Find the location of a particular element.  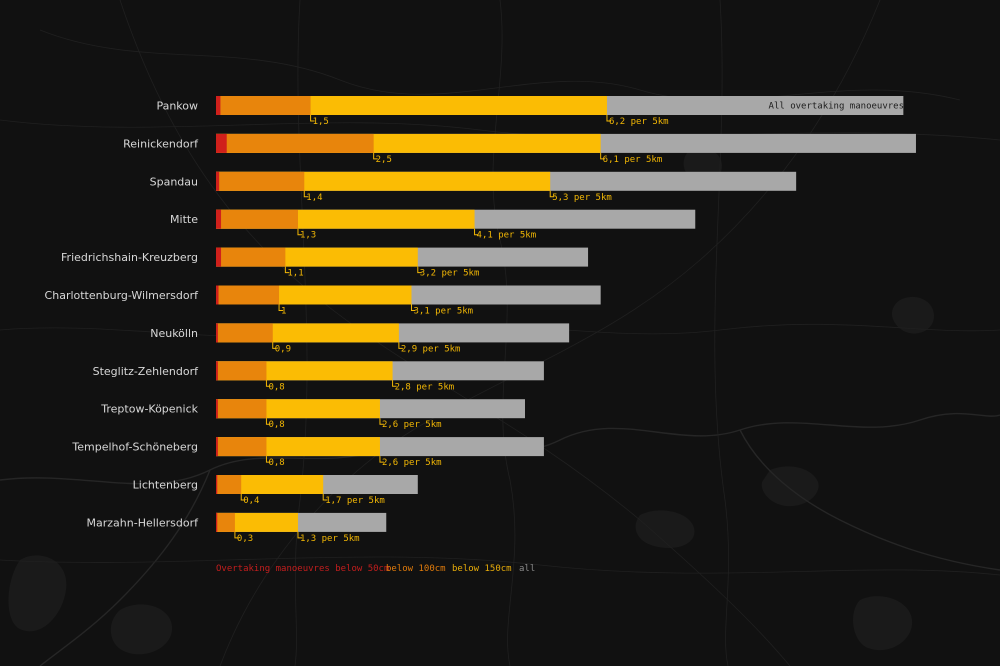

inline-series-label: All overtaking manoeuvres is located at coordinates (836, 107).